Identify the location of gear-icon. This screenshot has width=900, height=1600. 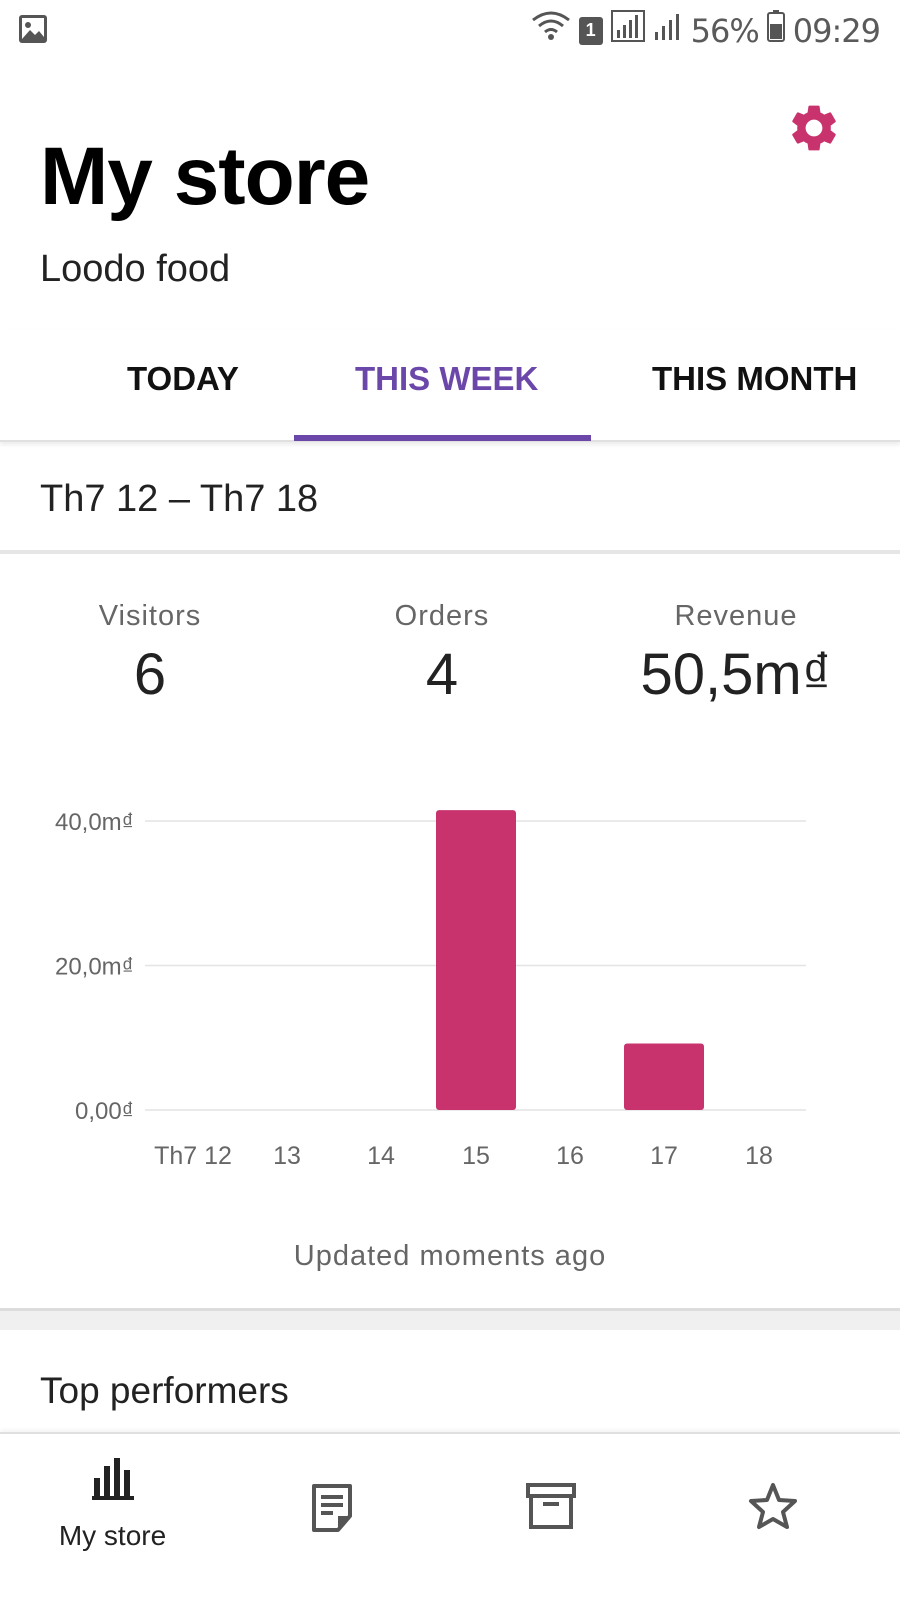
(814, 128).